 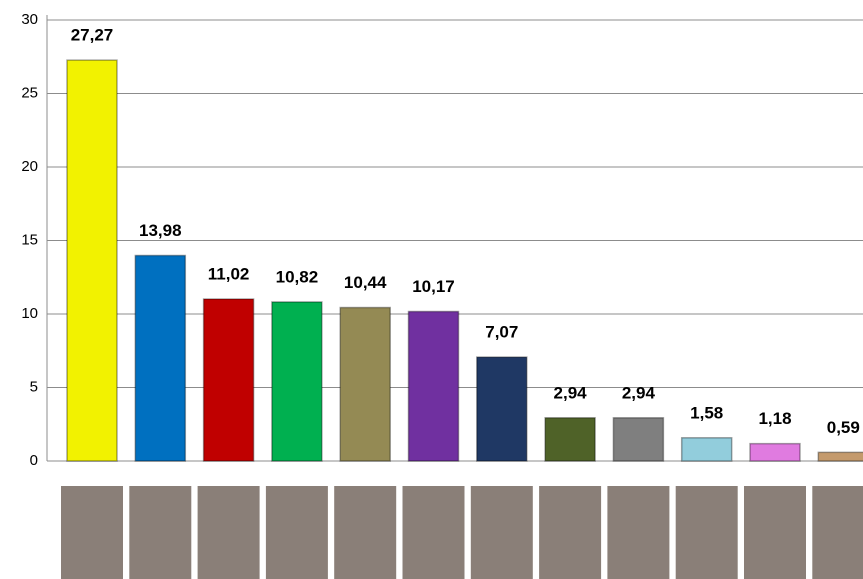 I want to click on value-label: 0,59, so click(x=843, y=427).